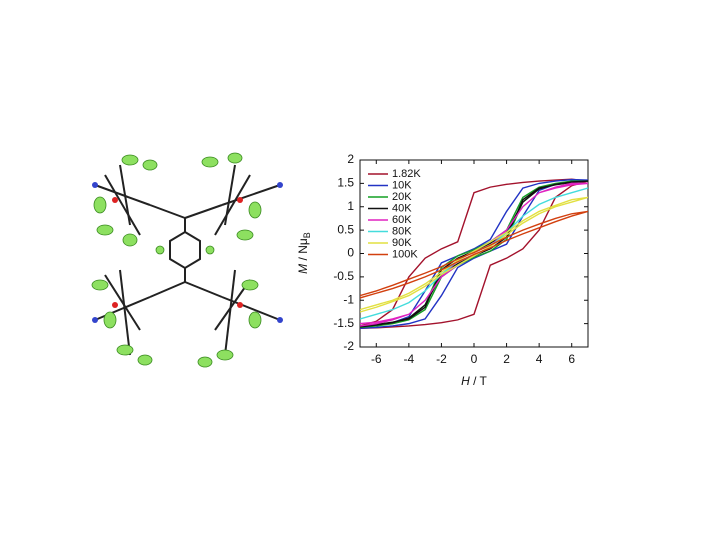 This screenshot has height=540, width=720. What do you see at coordinates (376, 359) in the screenshot?
I see `x-tick-label: -6` at bounding box center [376, 359].